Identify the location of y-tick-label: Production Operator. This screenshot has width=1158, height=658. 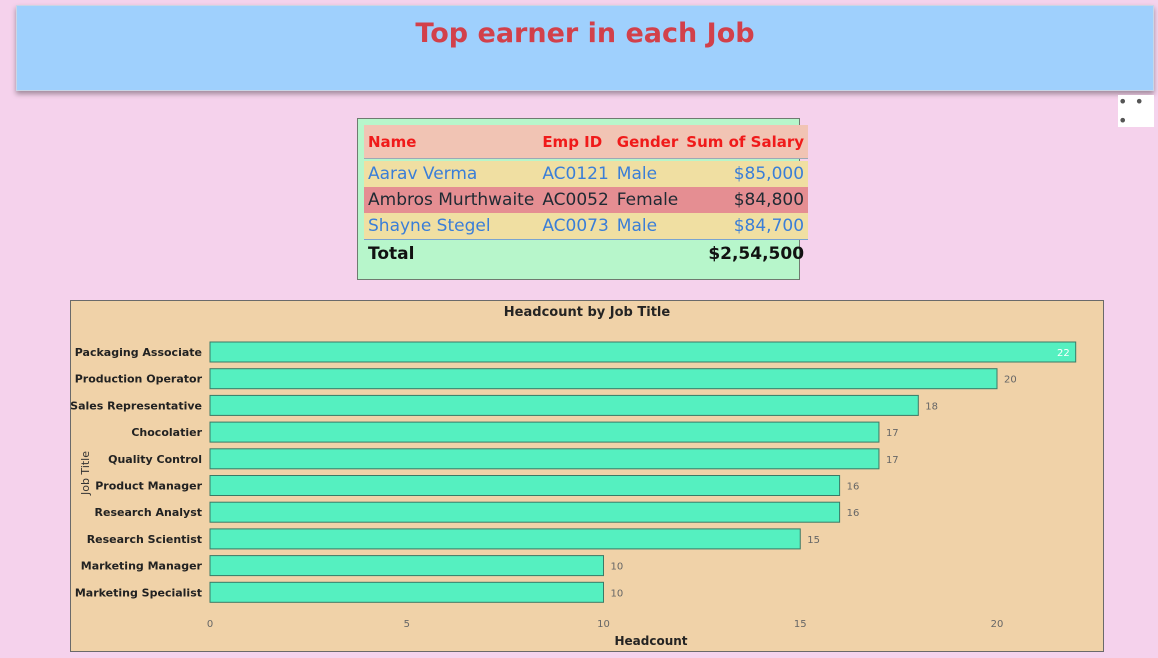
(139, 379).